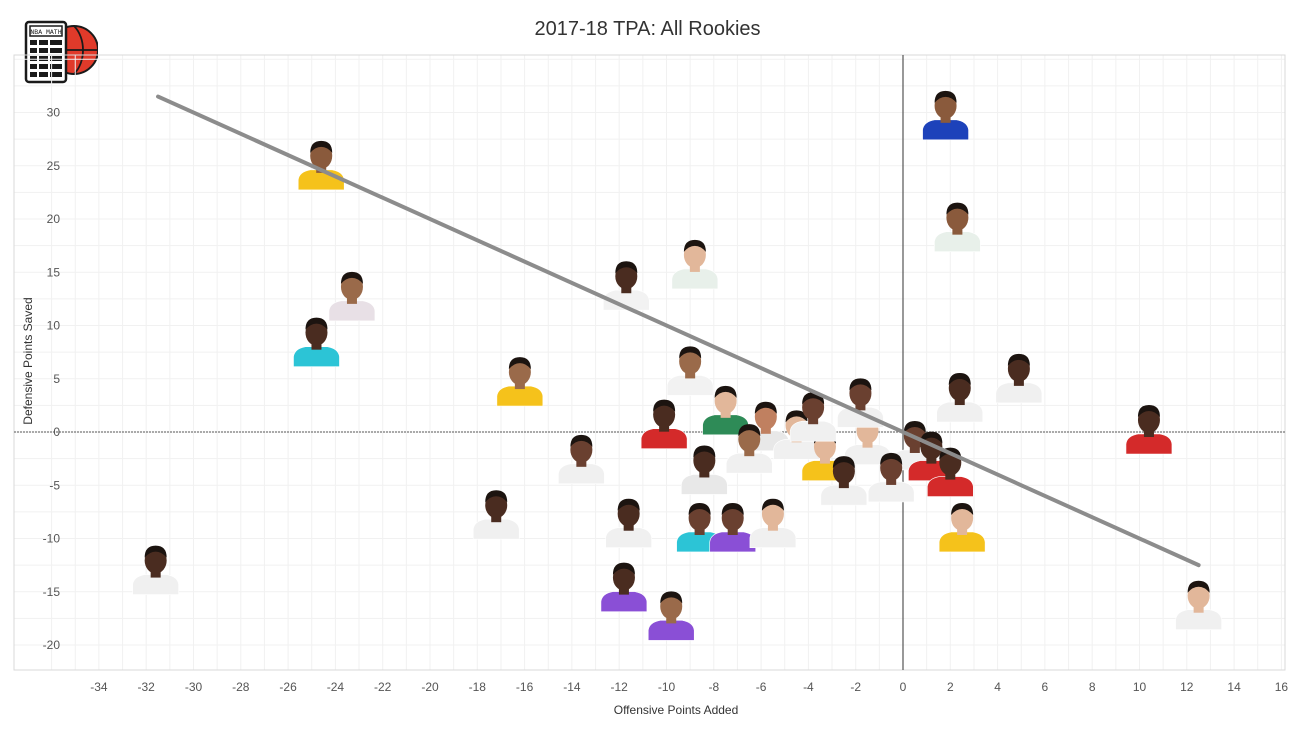 This screenshot has width=1295, height=732. I want to click on x-tick-label: -34, so click(99, 687).